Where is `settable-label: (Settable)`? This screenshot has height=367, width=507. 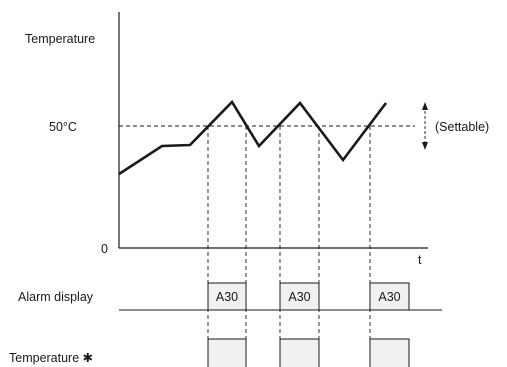
settable-label: (Settable) is located at coordinates (462, 127).